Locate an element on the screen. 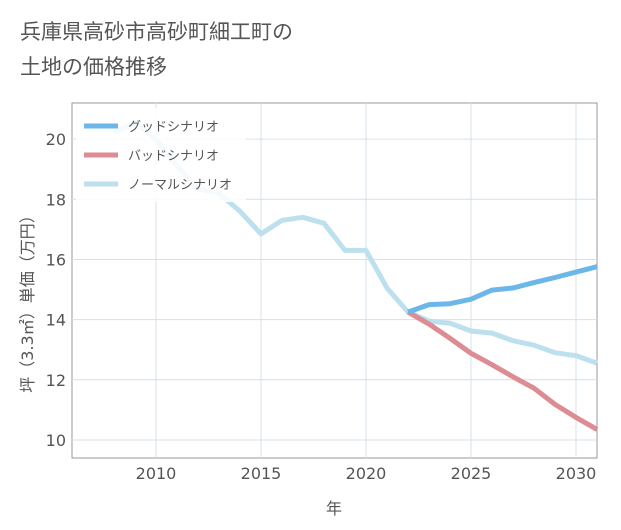 The width and height of the screenshot is (621, 530). bad-scenario-line is located at coordinates (502, 370).